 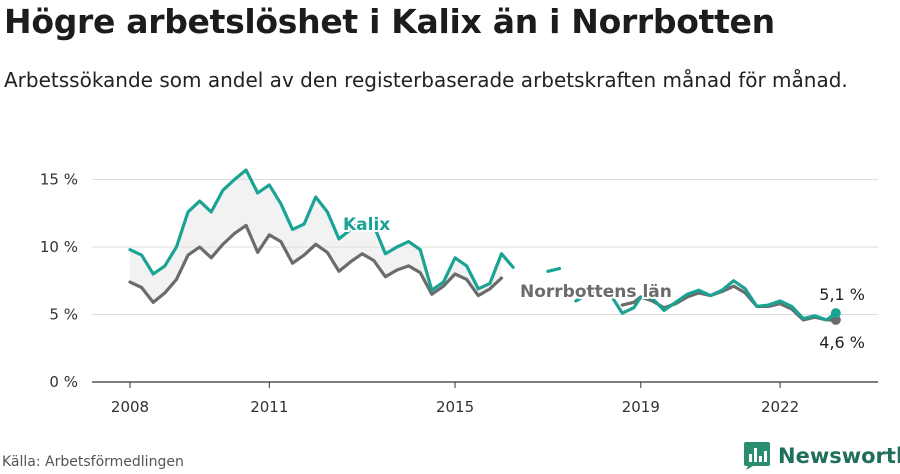 I want to click on kalix-series-label: Kalix, so click(x=366, y=225).